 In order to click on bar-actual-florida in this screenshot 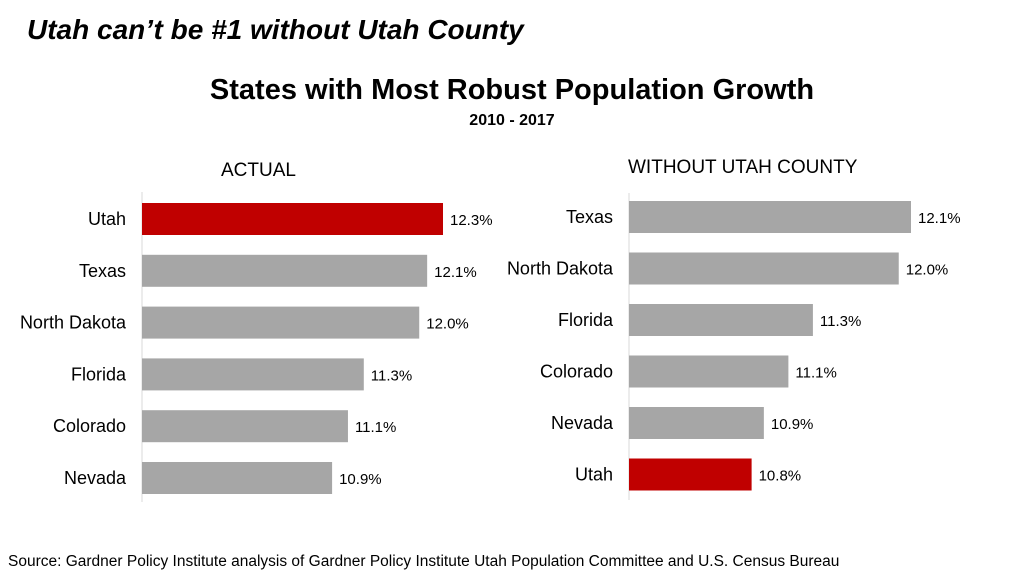, I will do `click(253, 374)`.